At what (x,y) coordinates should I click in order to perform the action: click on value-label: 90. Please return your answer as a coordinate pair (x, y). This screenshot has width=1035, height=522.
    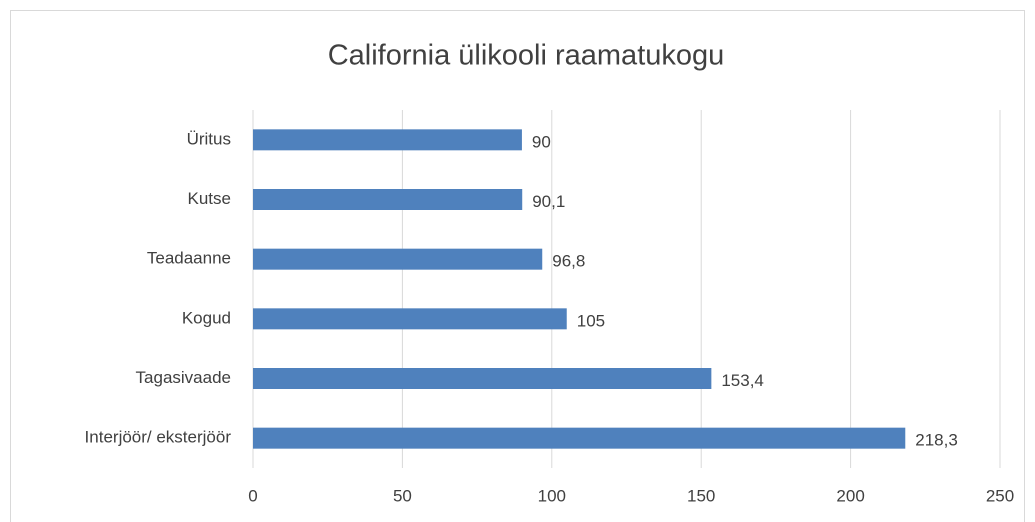
    Looking at the image, I should click on (541, 141).